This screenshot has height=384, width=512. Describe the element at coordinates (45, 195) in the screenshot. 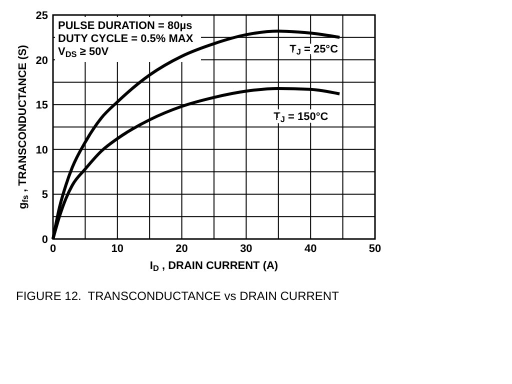

I see `y-tick-label: 5` at that location.